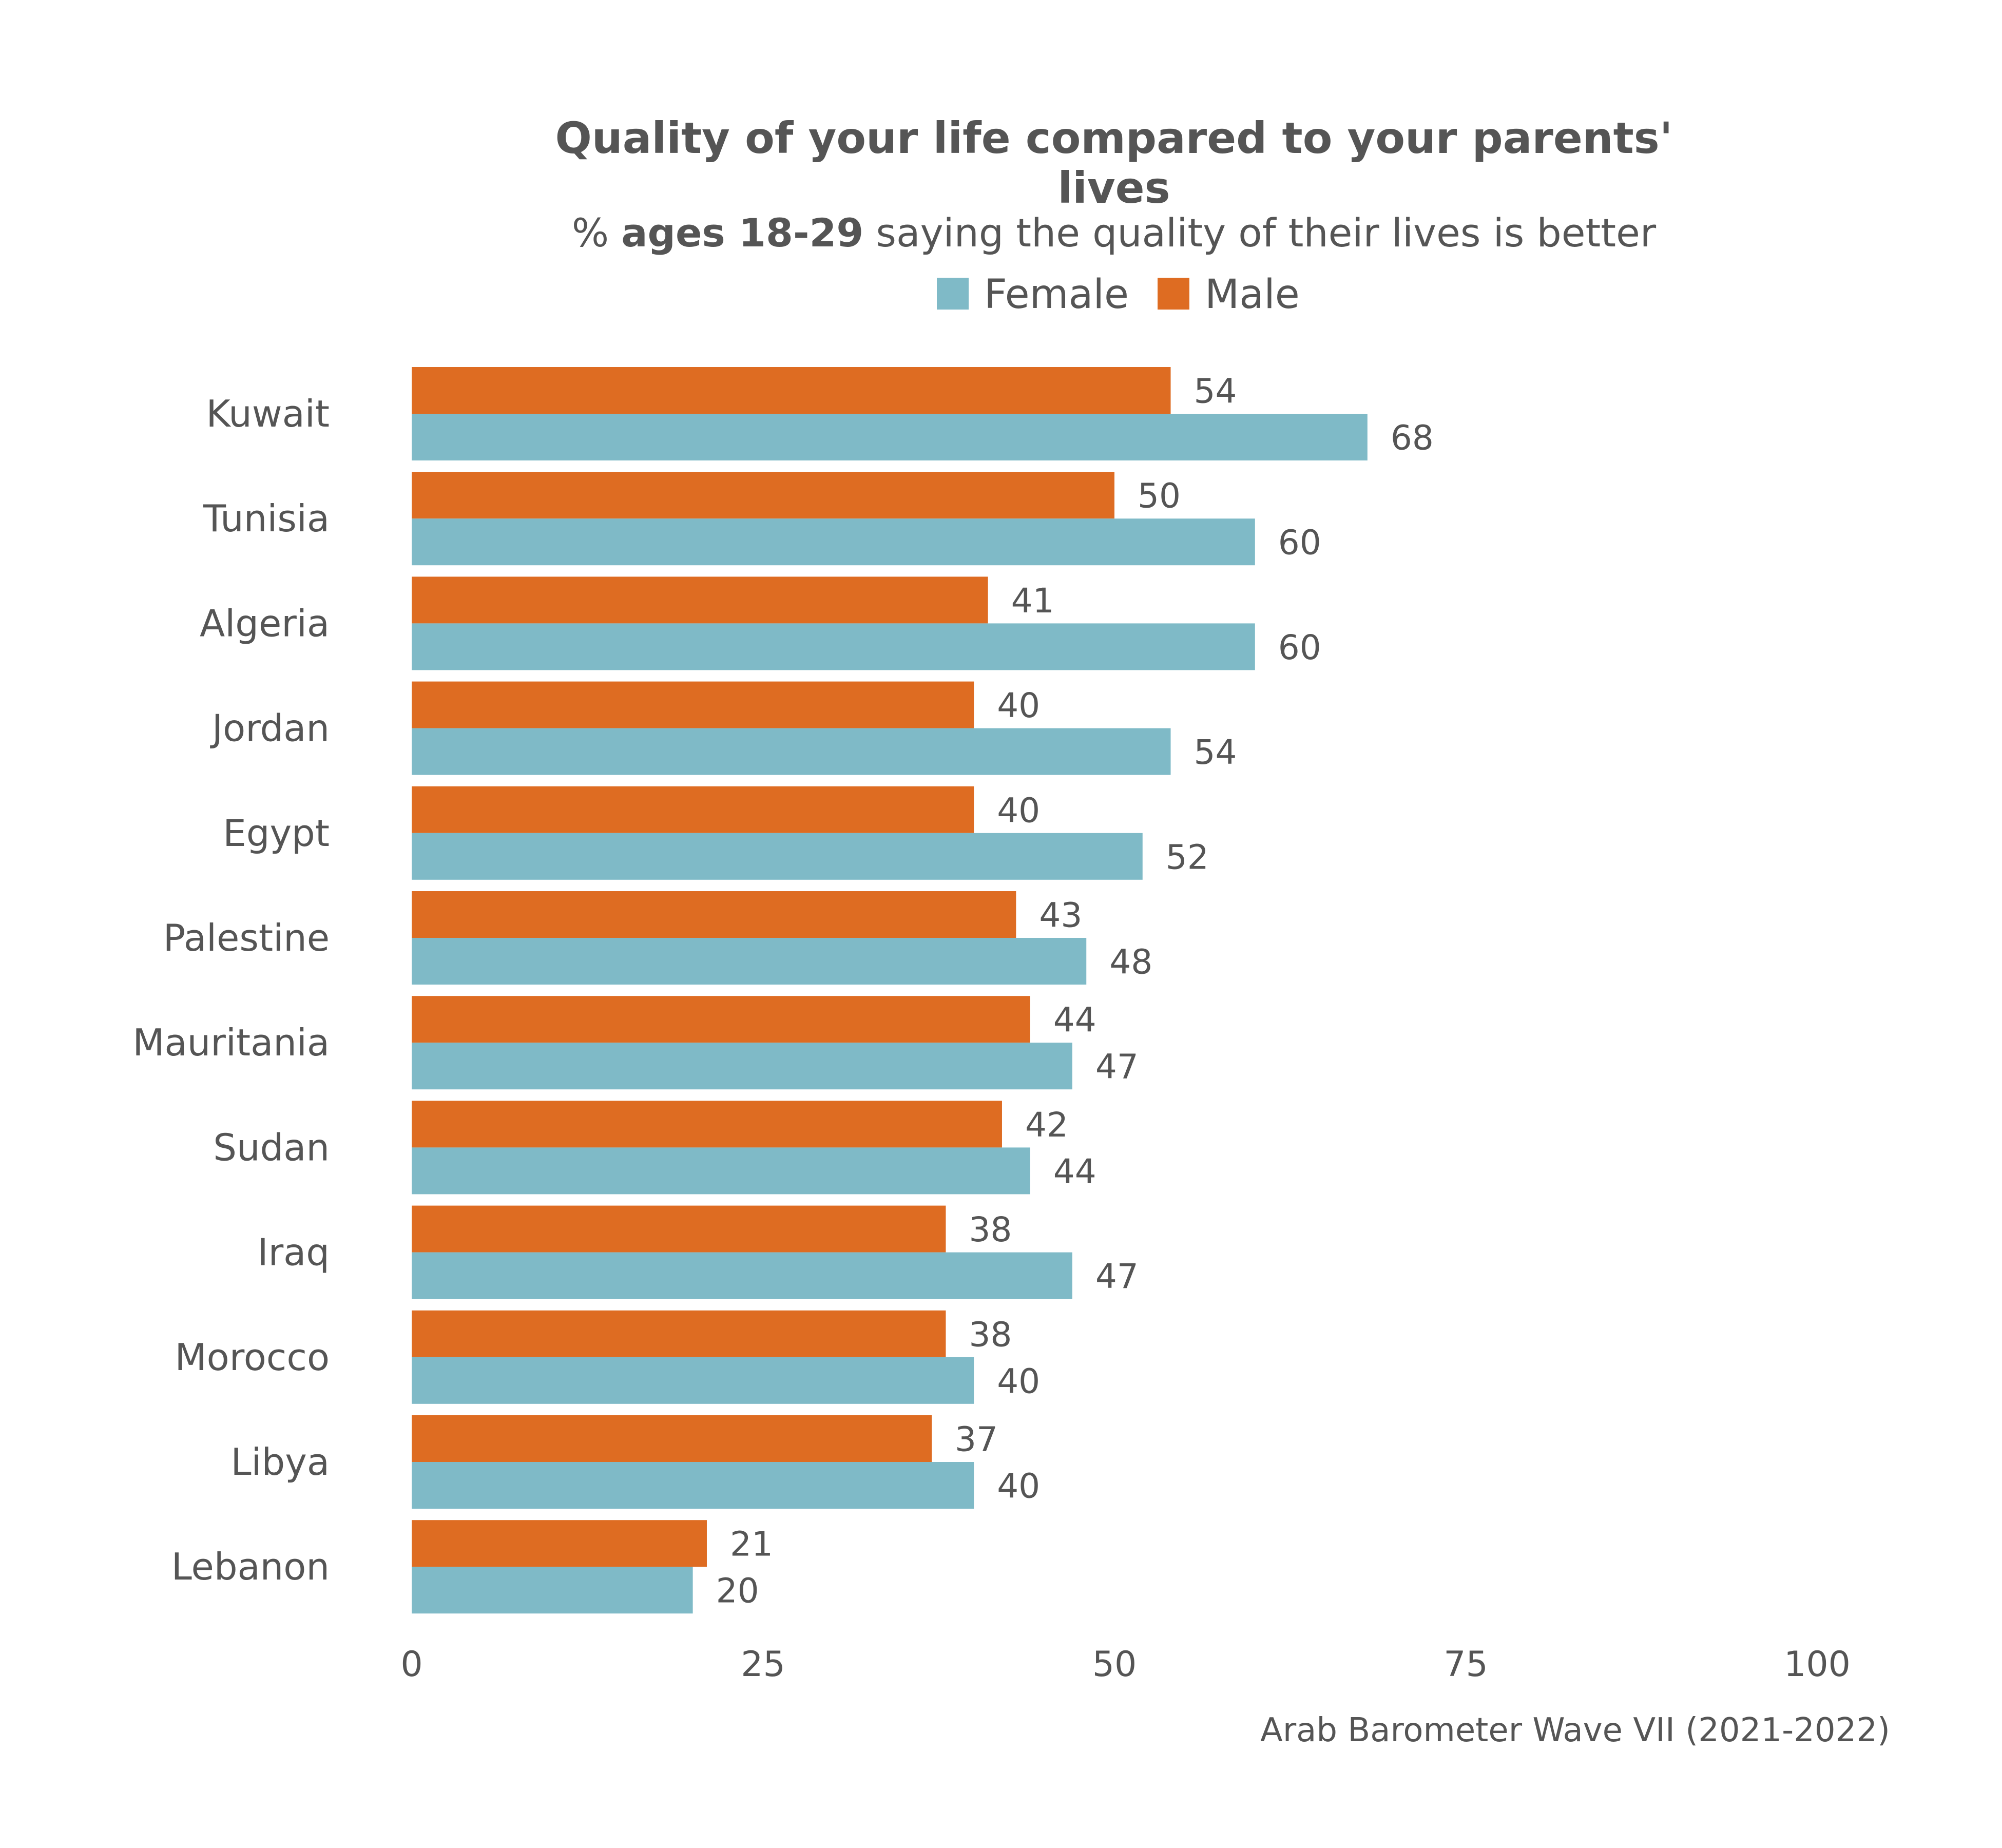 The width and height of the screenshot is (2002, 1848). What do you see at coordinates (707, 1124) in the screenshot?
I see `bar-sudan-male` at bounding box center [707, 1124].